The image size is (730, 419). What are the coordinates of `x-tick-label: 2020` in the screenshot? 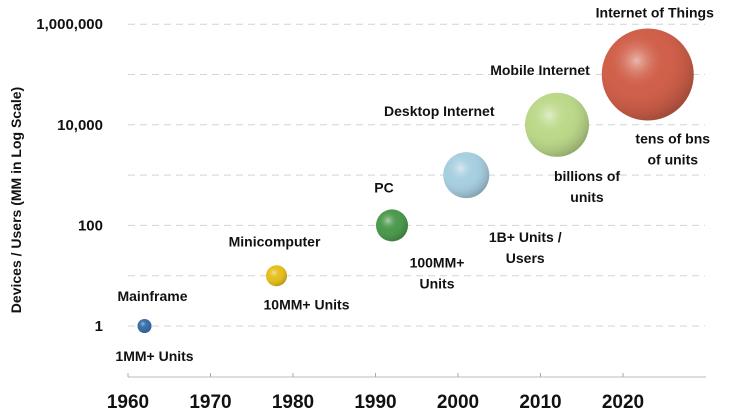 It's located at (623, 402).